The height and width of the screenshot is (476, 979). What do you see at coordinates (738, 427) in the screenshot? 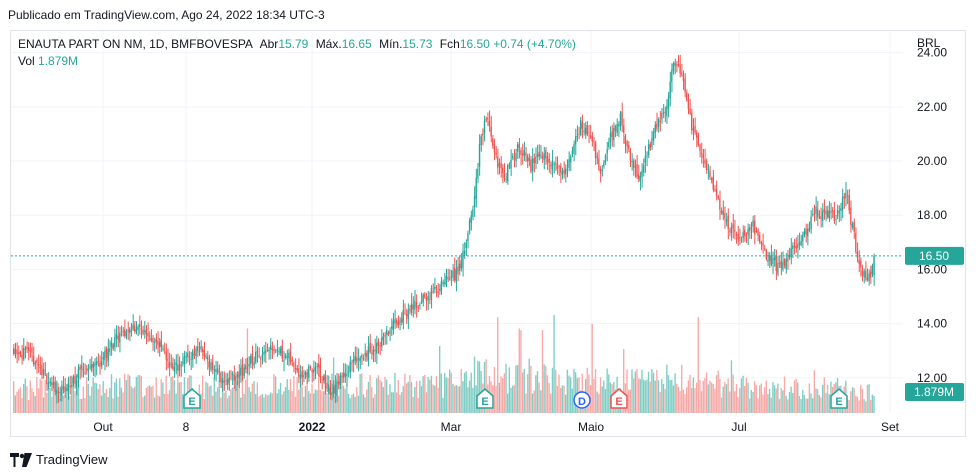
I see `time-tick-label: Jul` at bounding box center [738, 427].